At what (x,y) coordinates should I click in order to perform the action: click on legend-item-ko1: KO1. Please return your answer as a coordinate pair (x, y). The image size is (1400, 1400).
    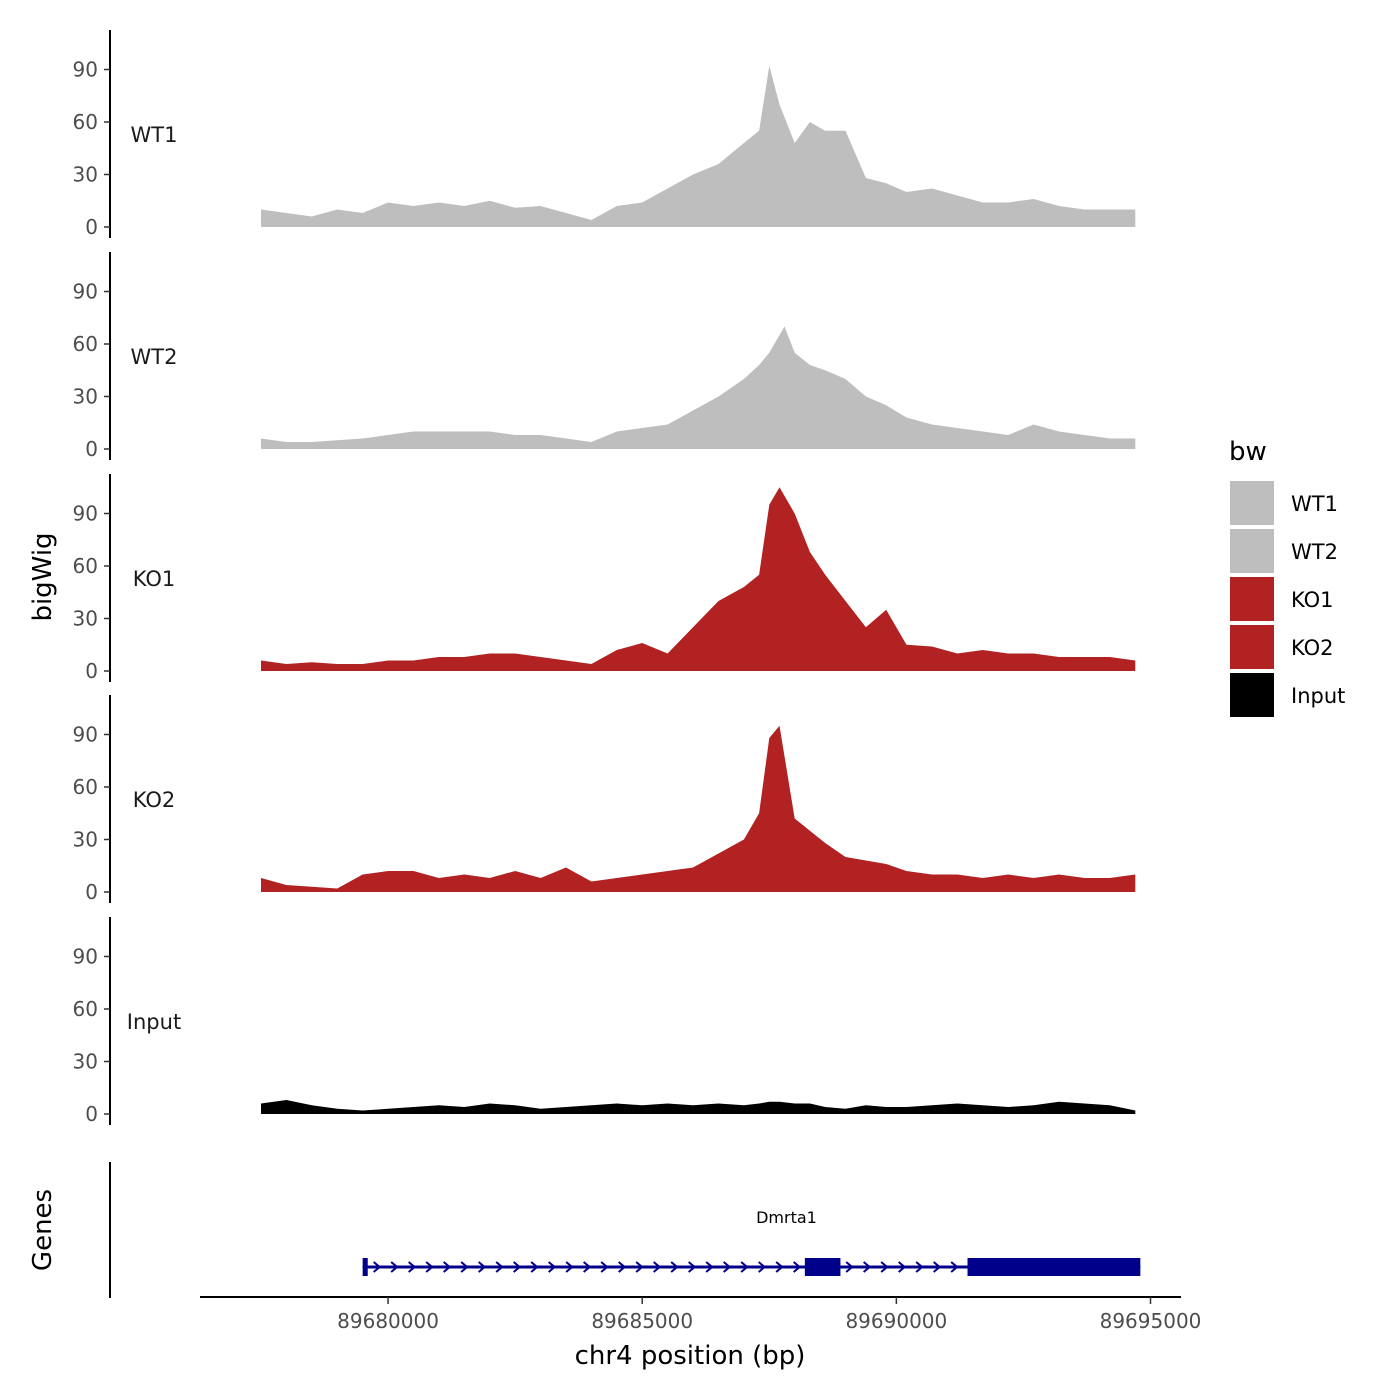
    Looking at the image, I should click on (1282, 599).